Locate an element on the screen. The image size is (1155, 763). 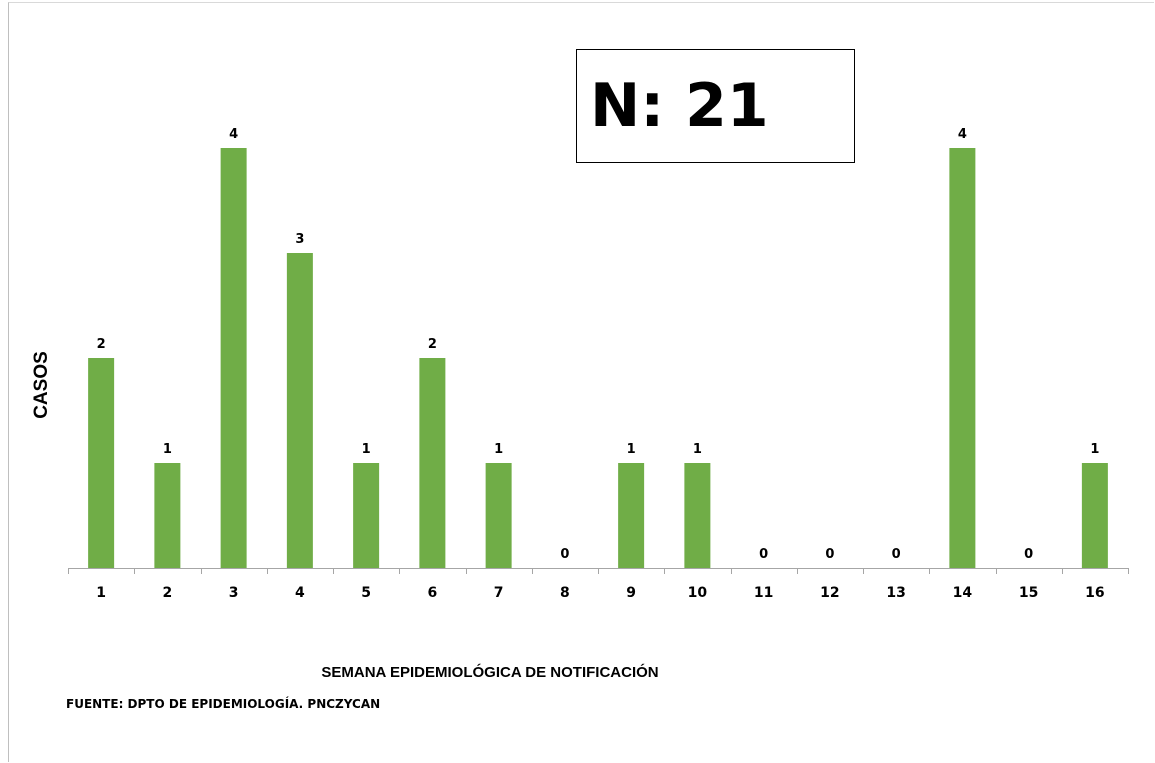
x-tick-label: 14 is located at coordinates (963, 593).